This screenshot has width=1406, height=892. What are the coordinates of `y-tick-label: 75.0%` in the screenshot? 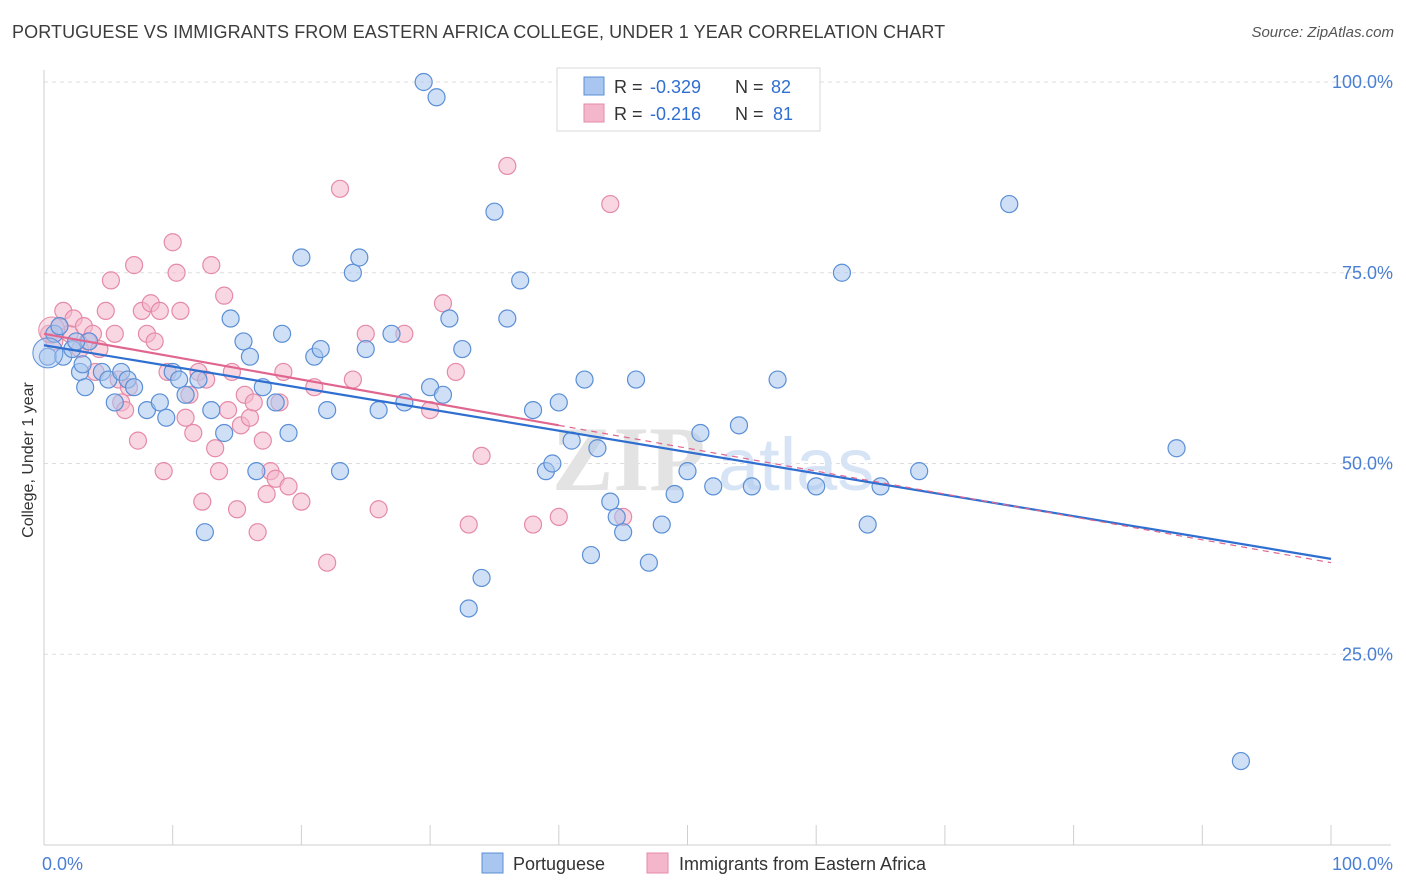 It's located at (1367, 273).